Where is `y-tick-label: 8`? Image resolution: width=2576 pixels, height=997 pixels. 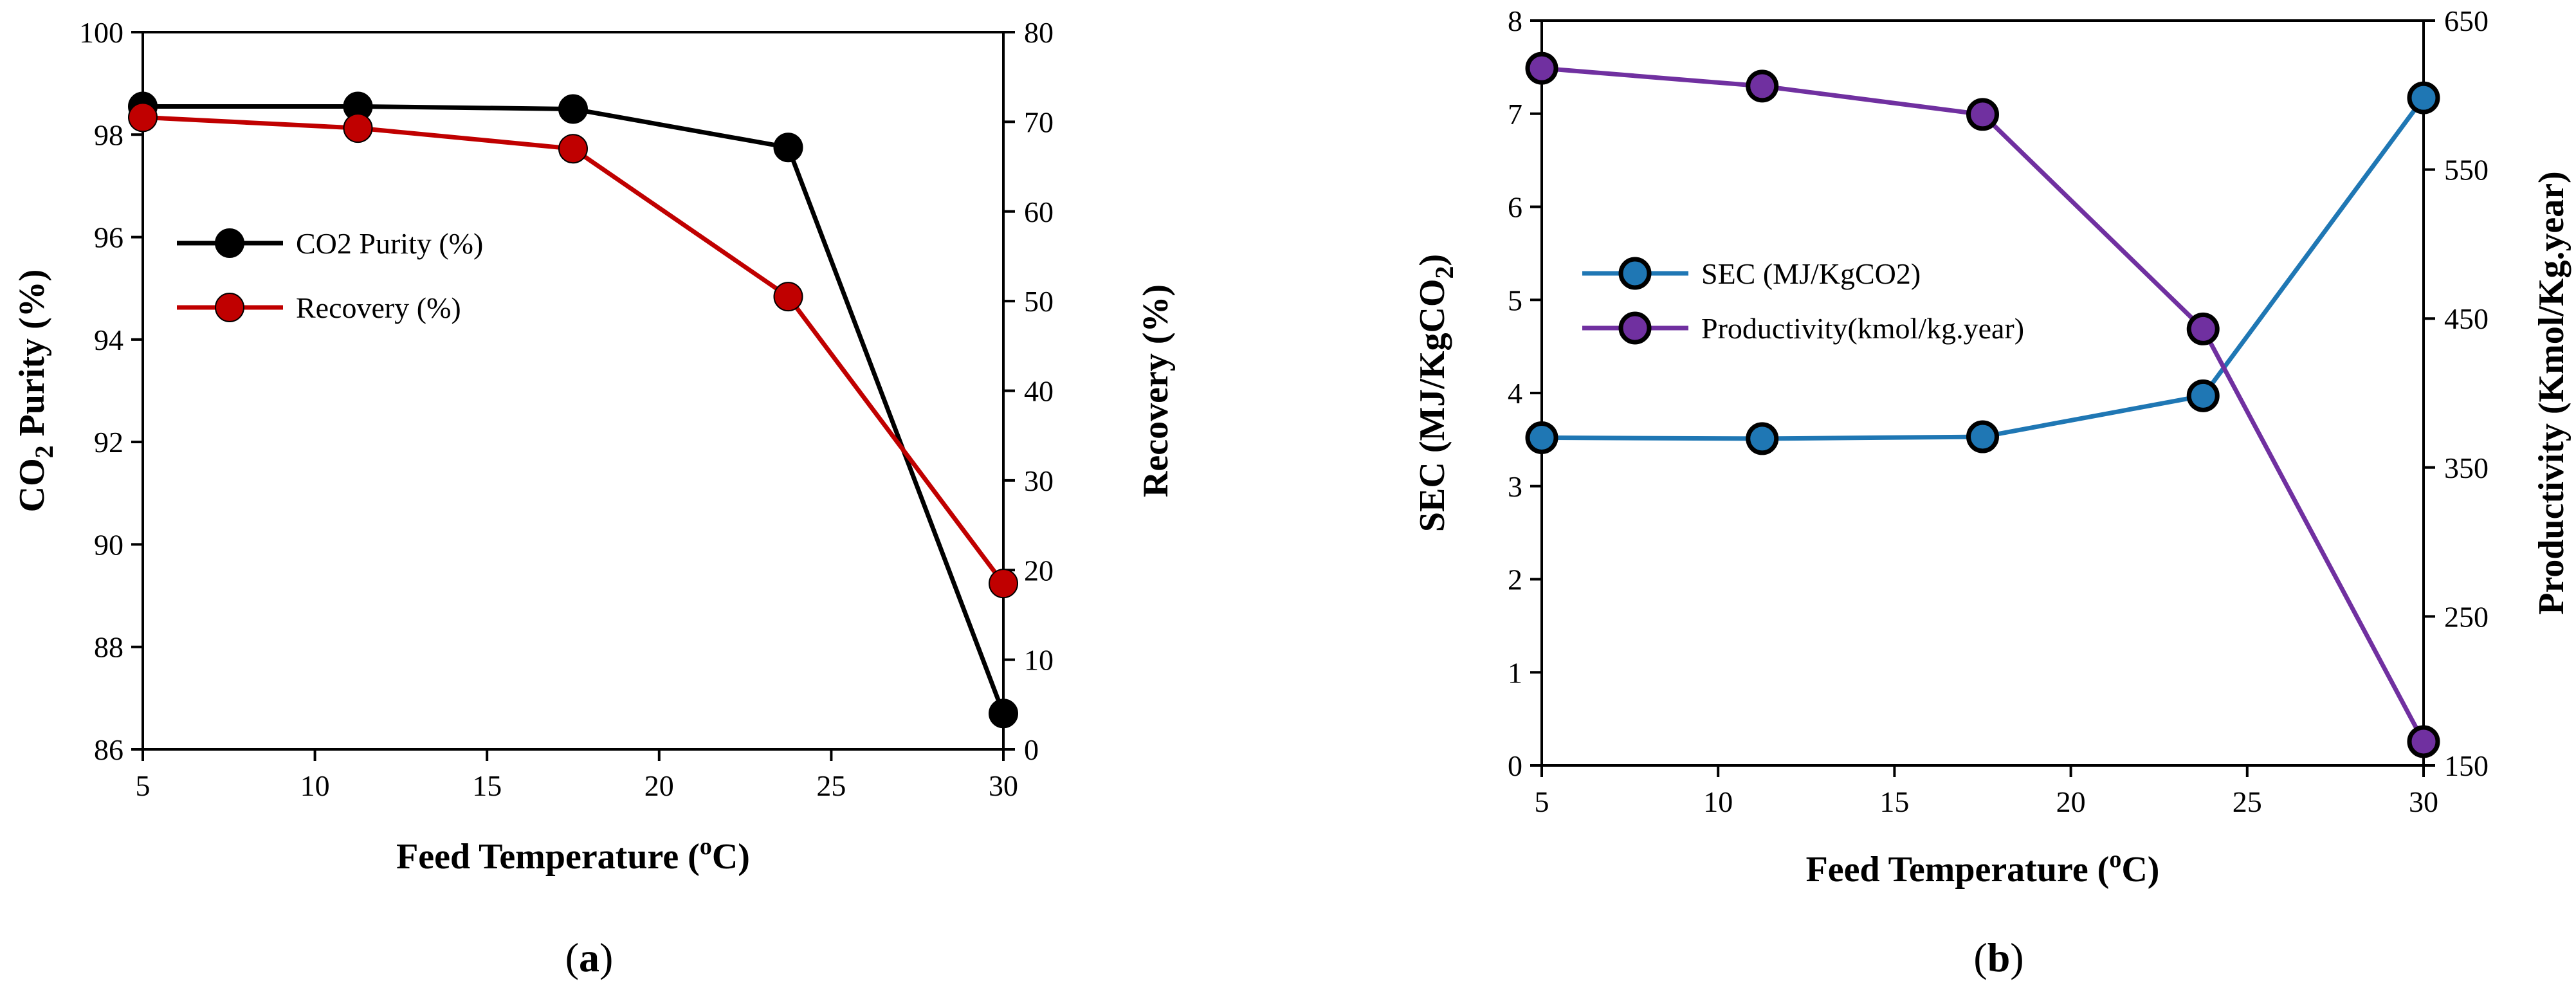 y-tick-label: 8 is located at coordinates (1515, 21).